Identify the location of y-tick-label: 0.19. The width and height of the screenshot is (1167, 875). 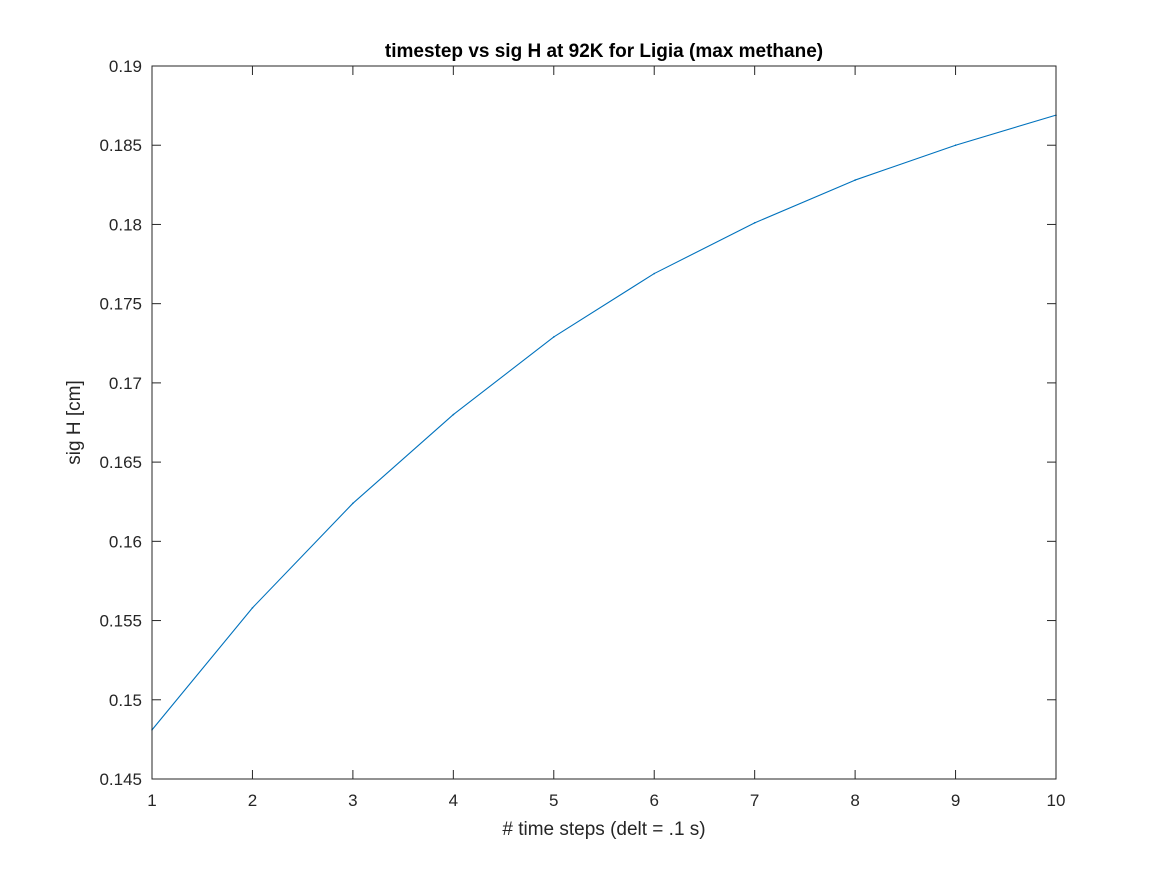
(125, 66).